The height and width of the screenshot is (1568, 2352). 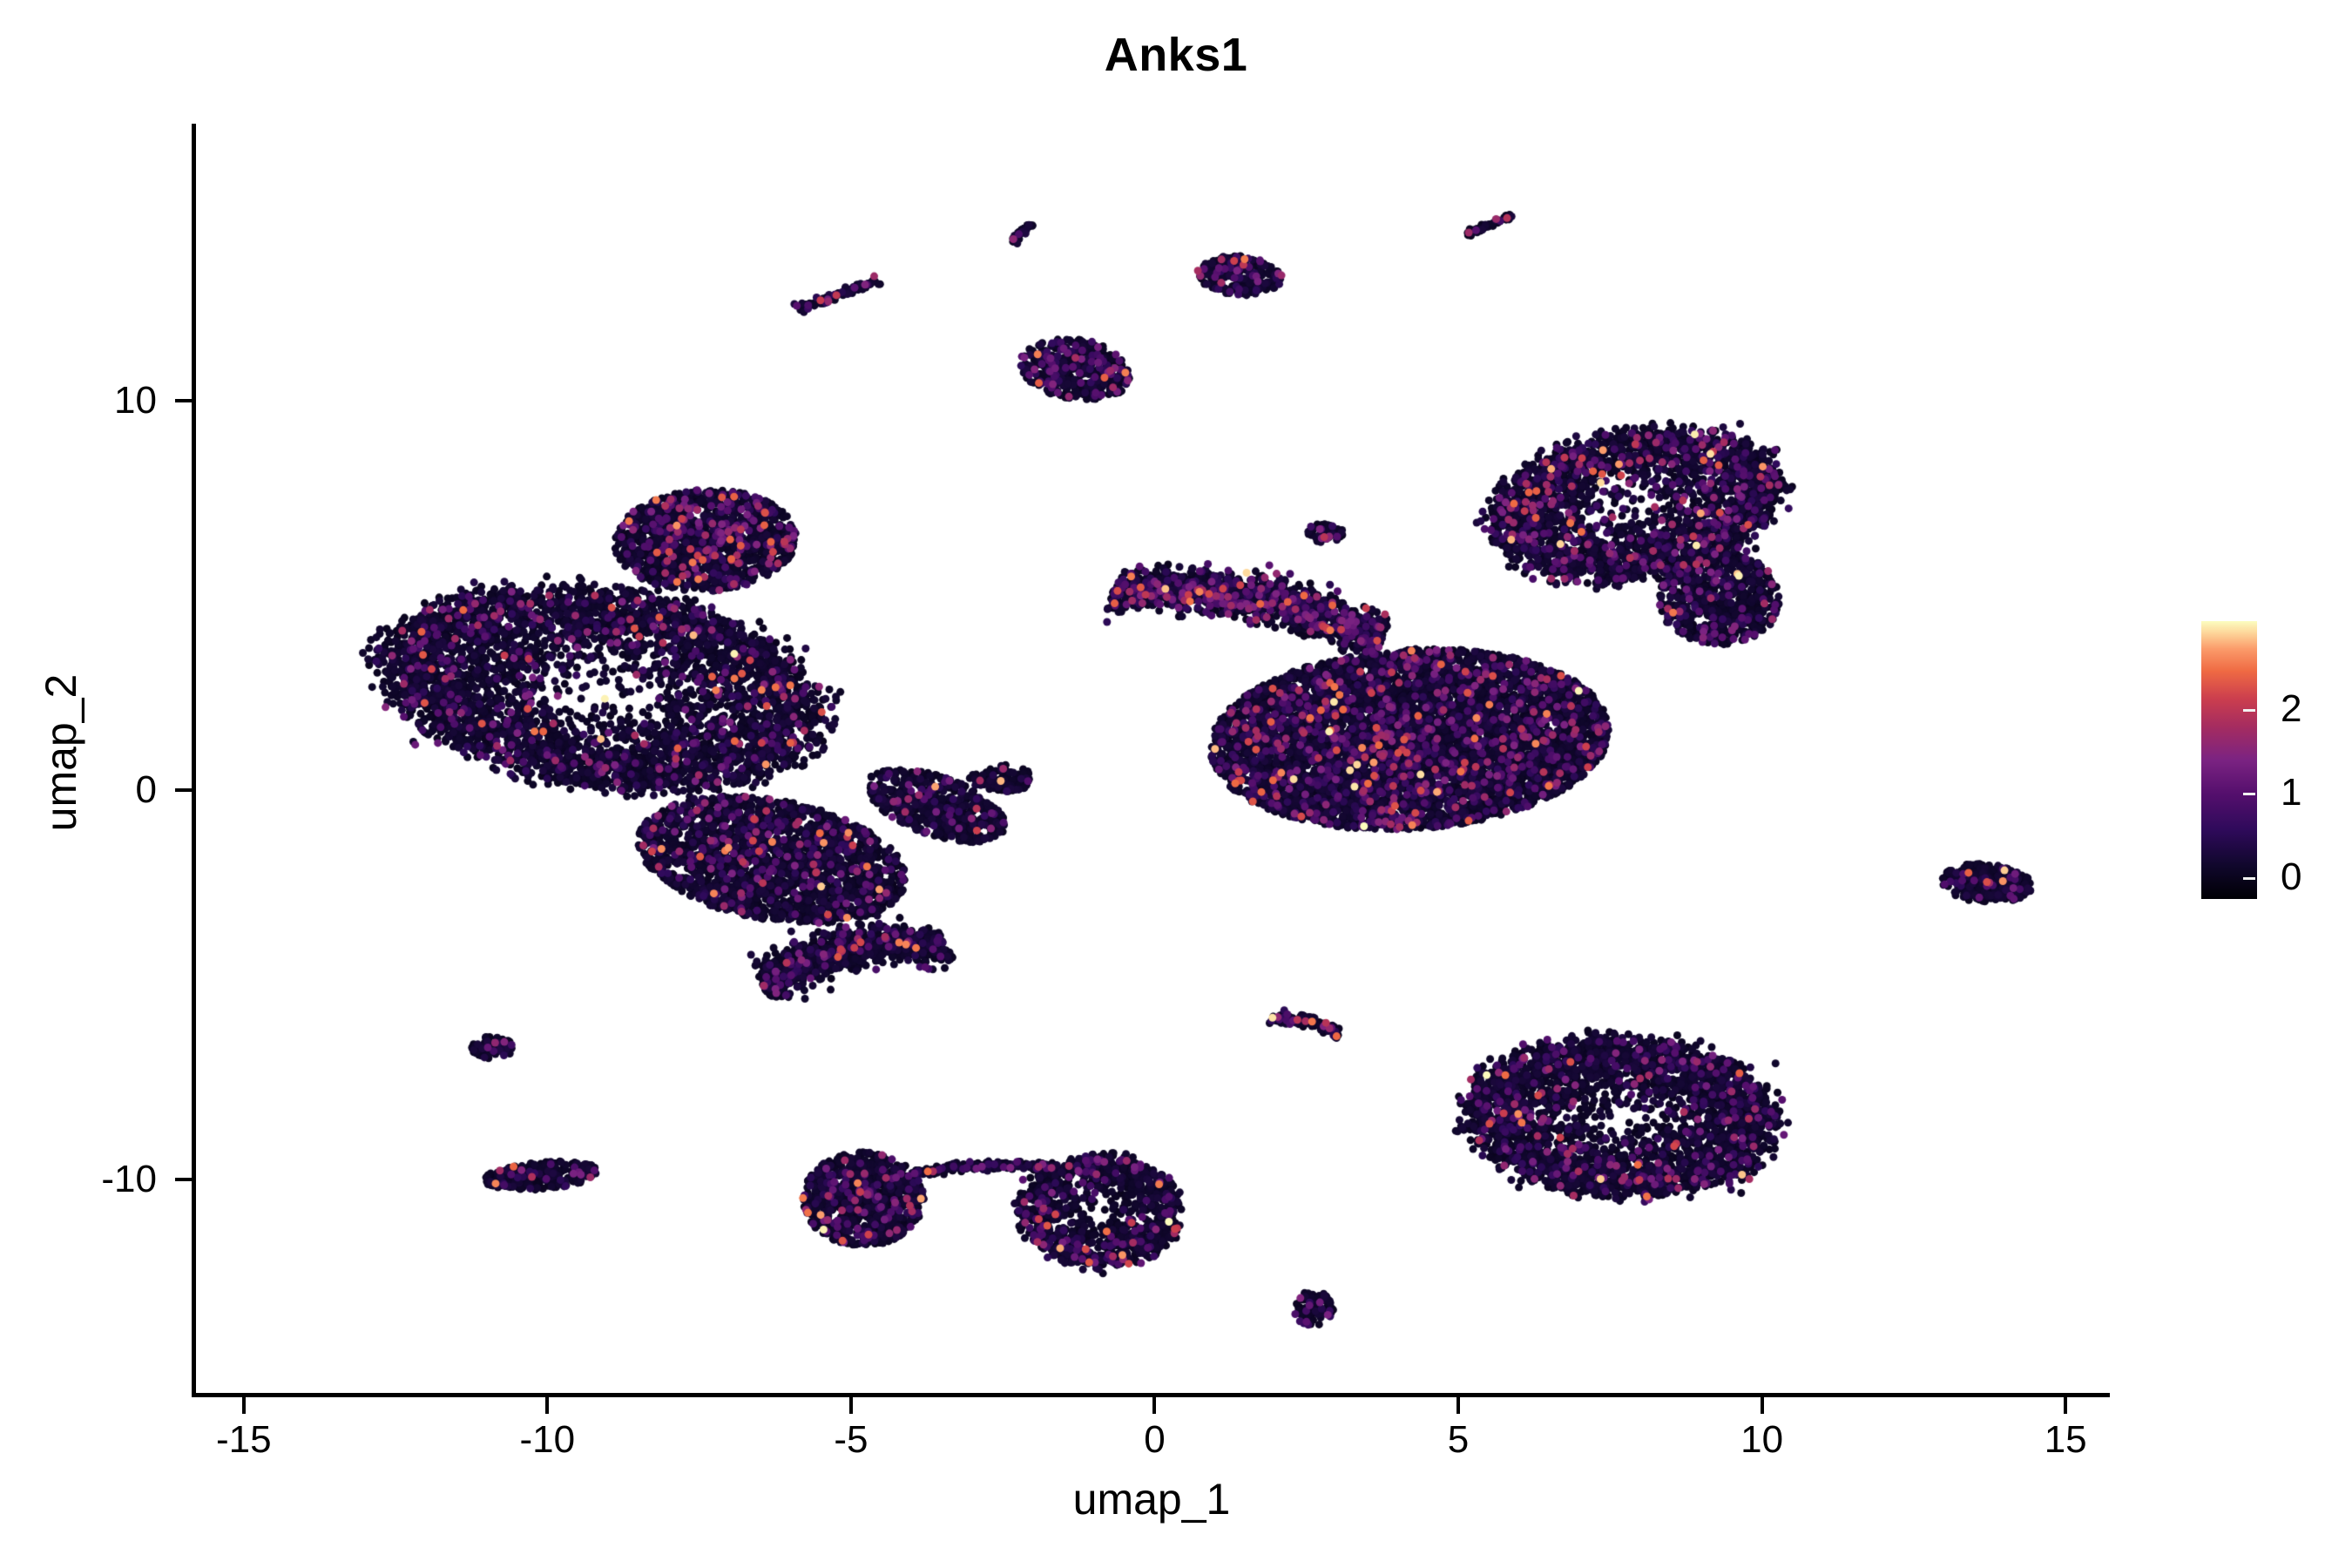 I want to click on y-tick-label: -10, so click(x=129, y=1179).